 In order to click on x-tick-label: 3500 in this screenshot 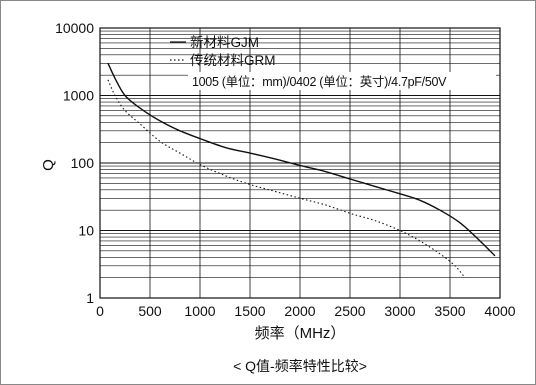, I will do `click(449, 311)`.